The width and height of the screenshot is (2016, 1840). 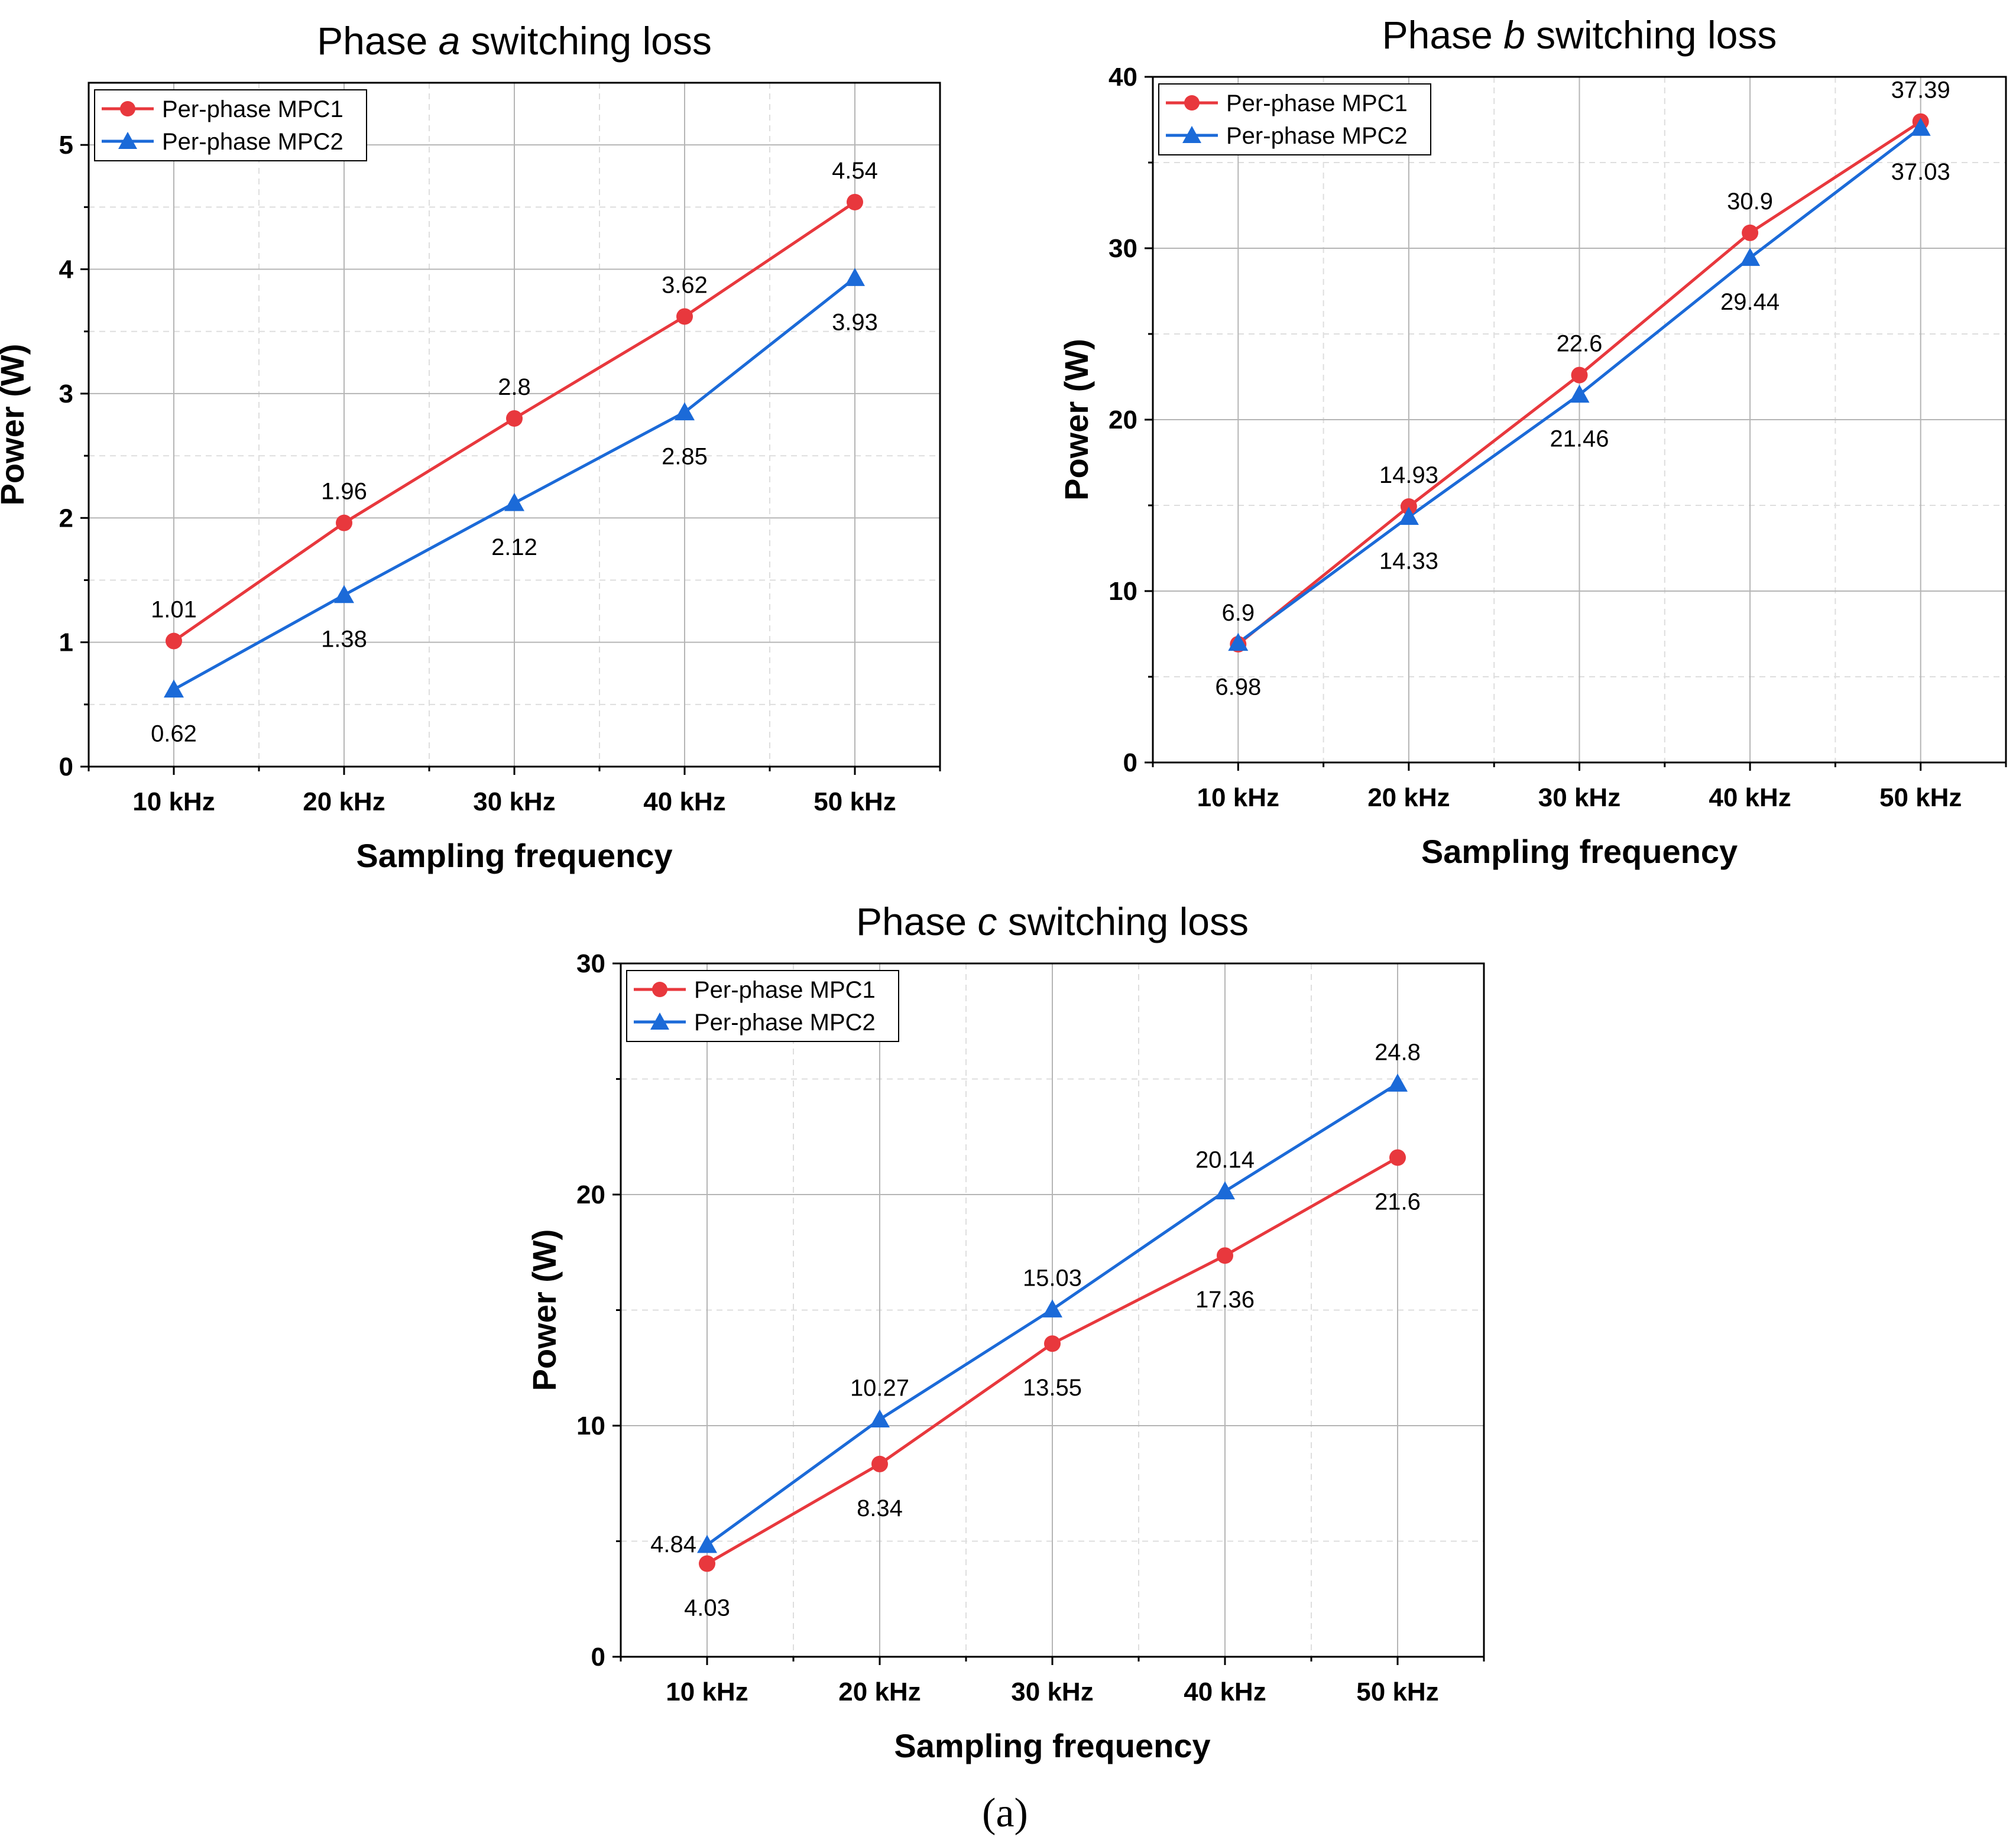 What do you see at coordinates (1005, 1813) in the screenshot?
I see `figure-caption: (a)` at bounding box center [1005, 1813].